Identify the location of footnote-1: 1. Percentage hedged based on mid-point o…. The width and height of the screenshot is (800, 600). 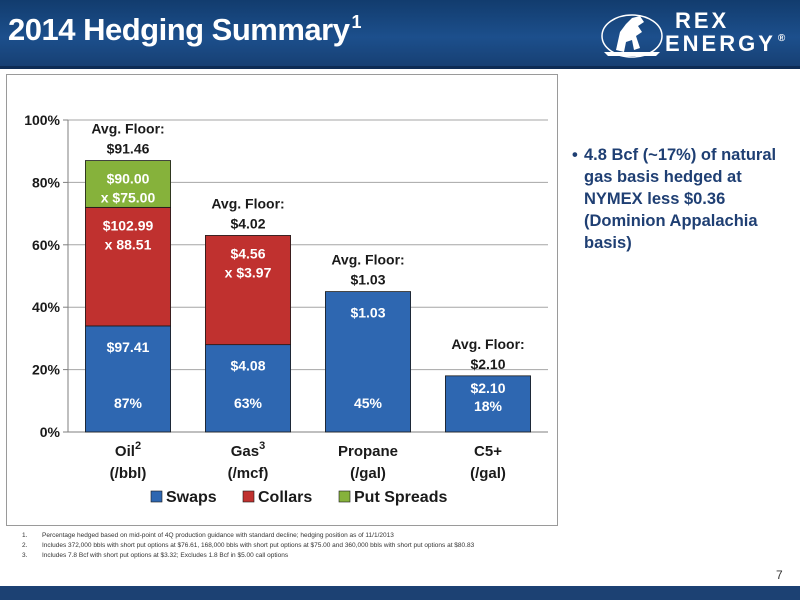
(208, 535).